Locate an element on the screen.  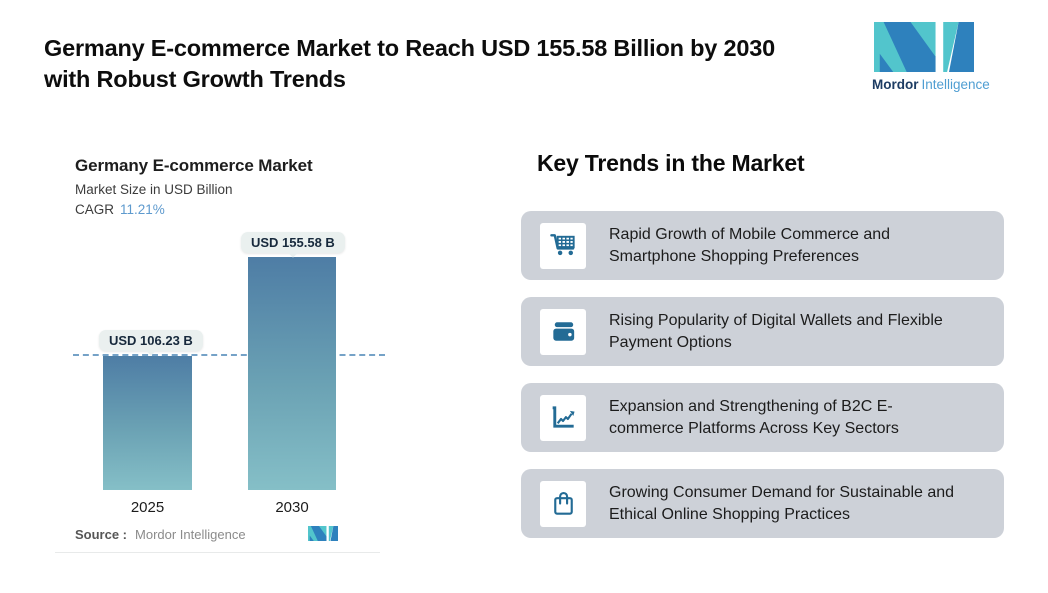
trend-text-line2: Payment Options is located at coordinates (670, 342).